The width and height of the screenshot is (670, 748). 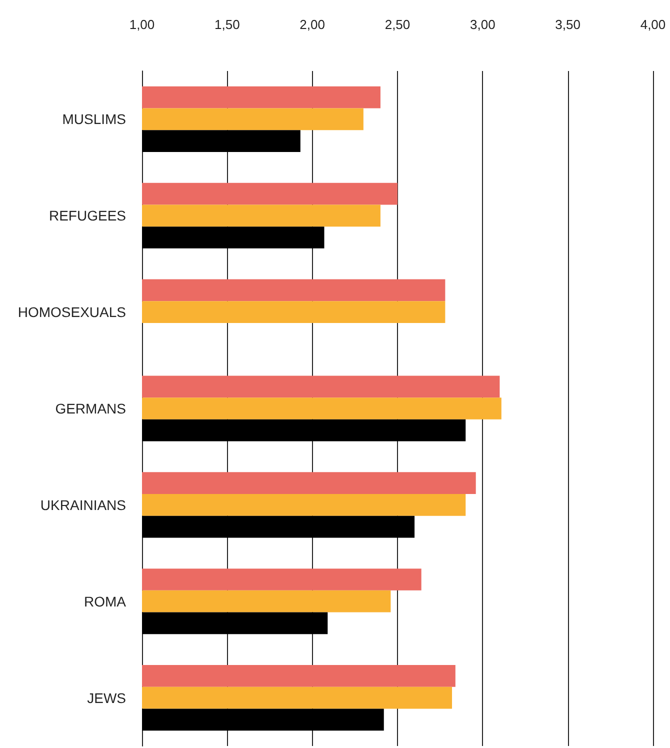 I want to click on x-tick-label: 1,50, so click(x=227, y=24).